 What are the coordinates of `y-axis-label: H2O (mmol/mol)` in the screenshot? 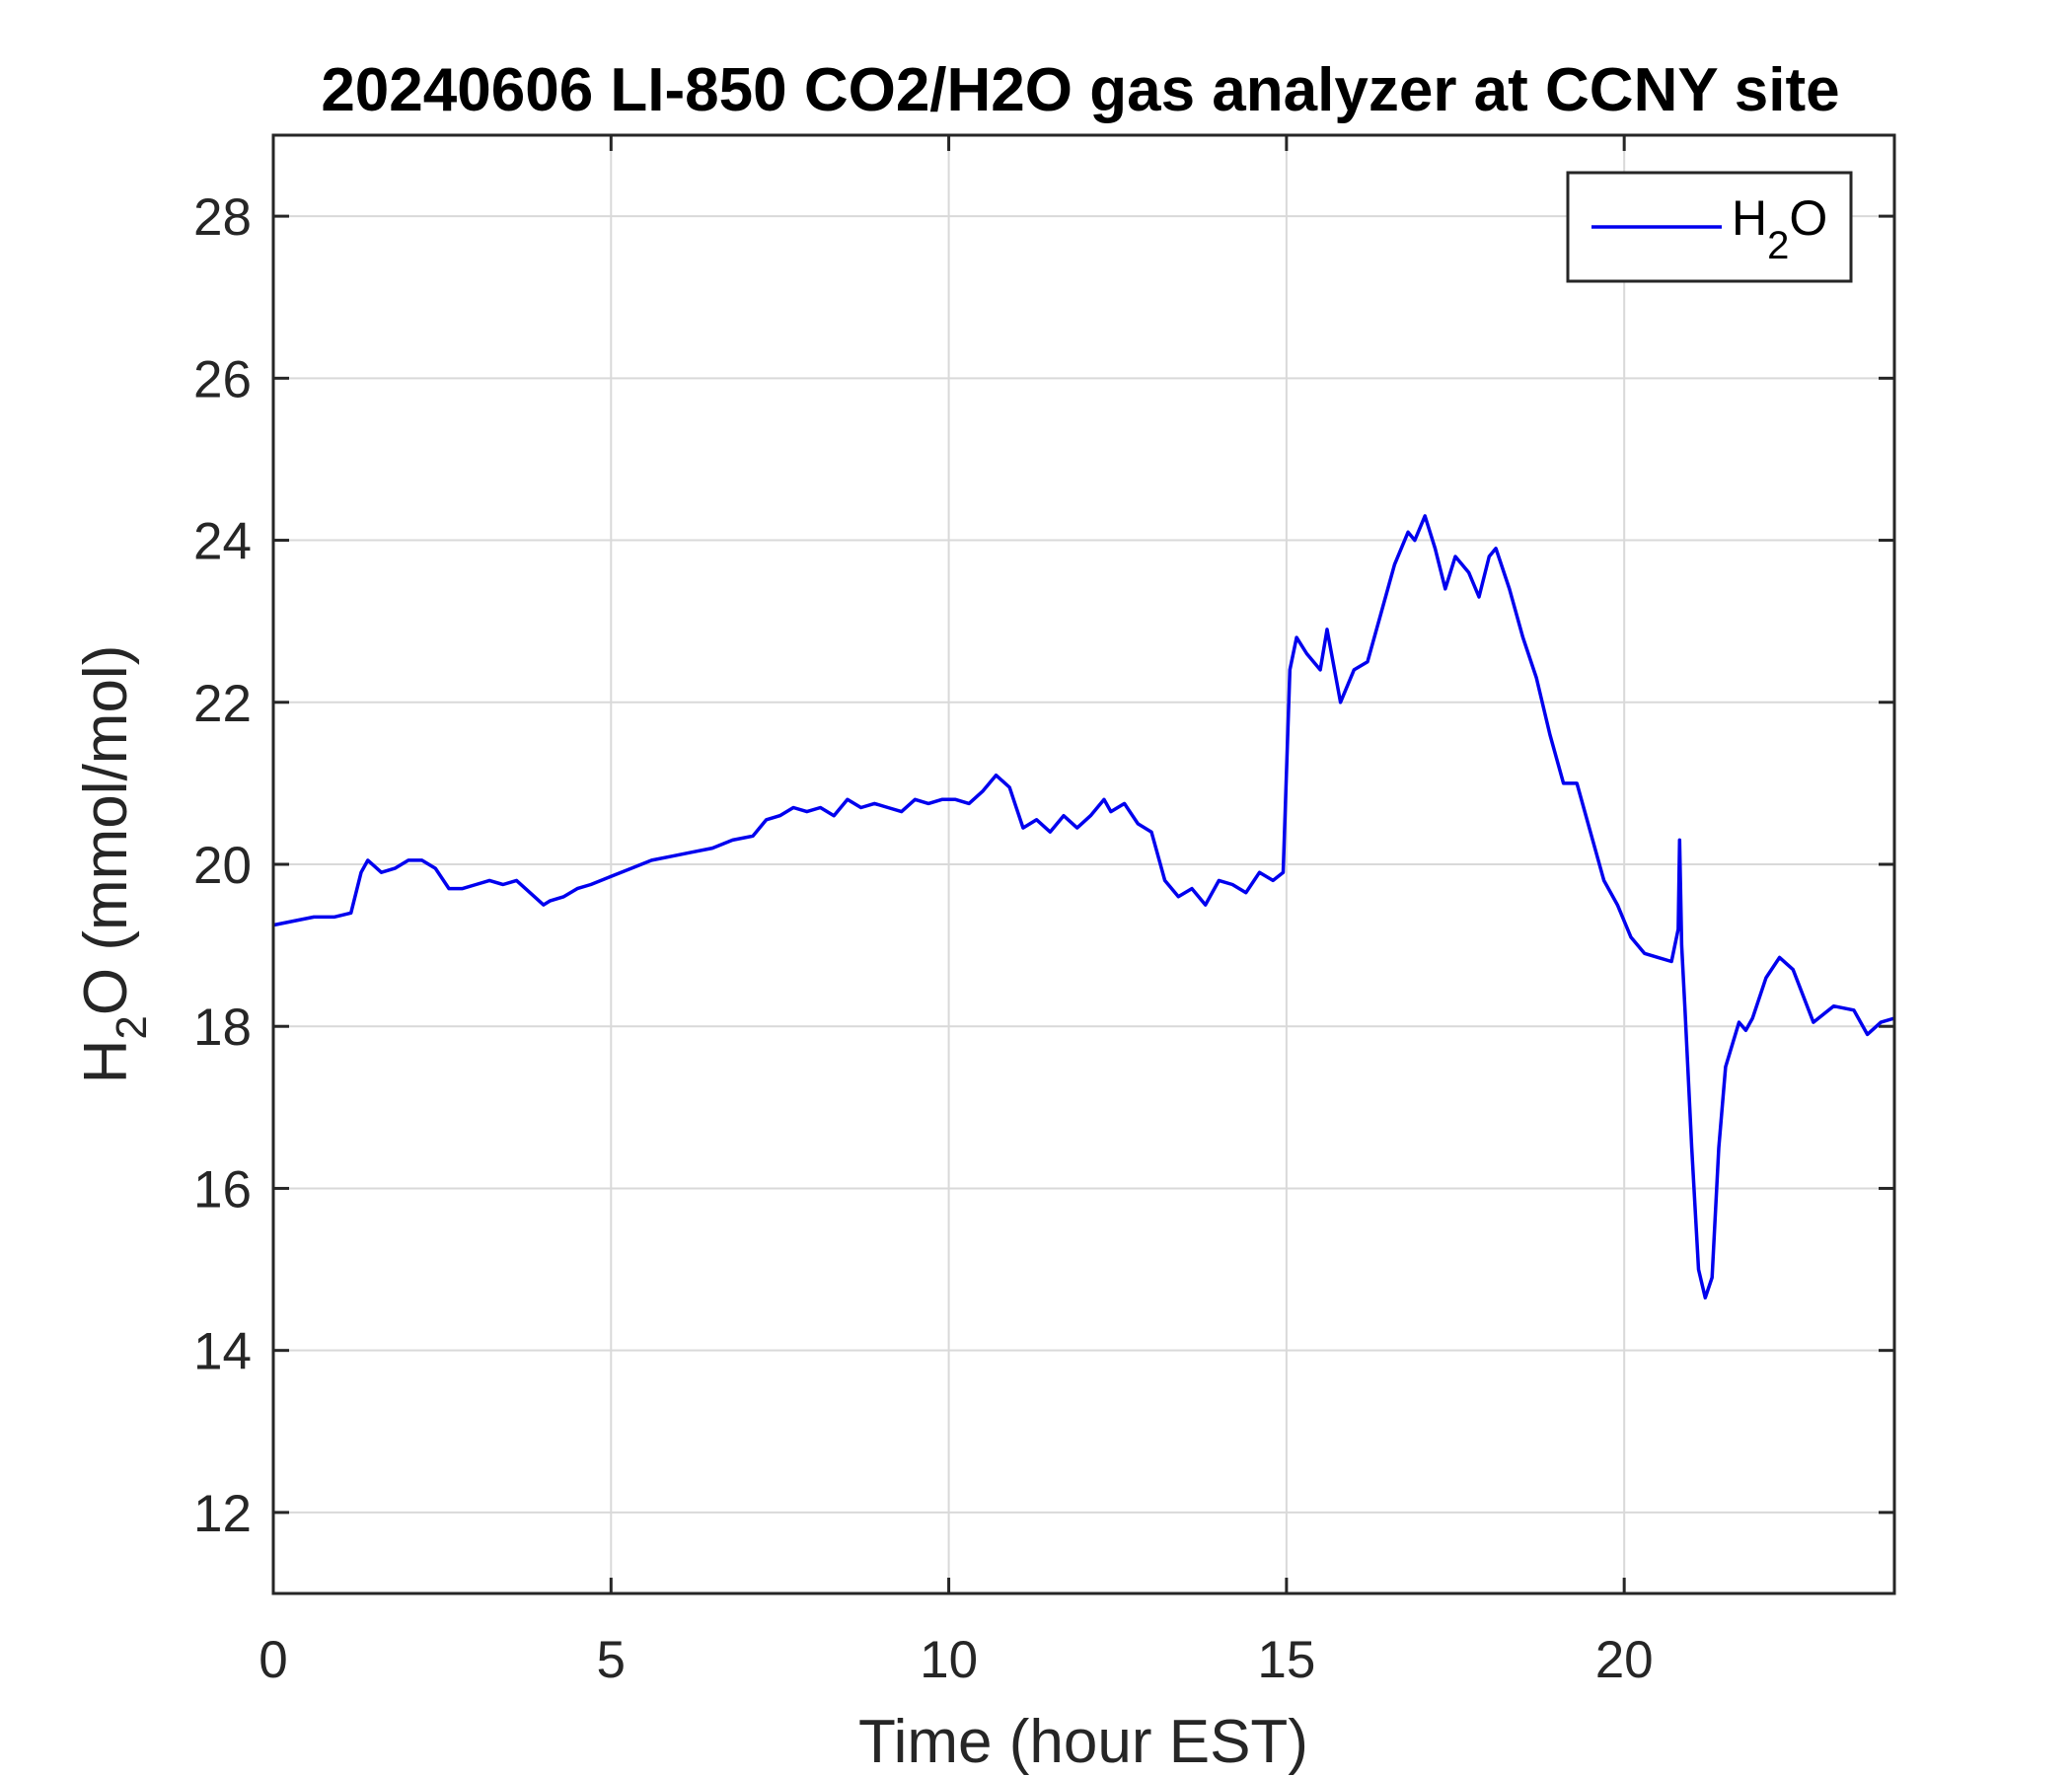 It's located at (114, 865).